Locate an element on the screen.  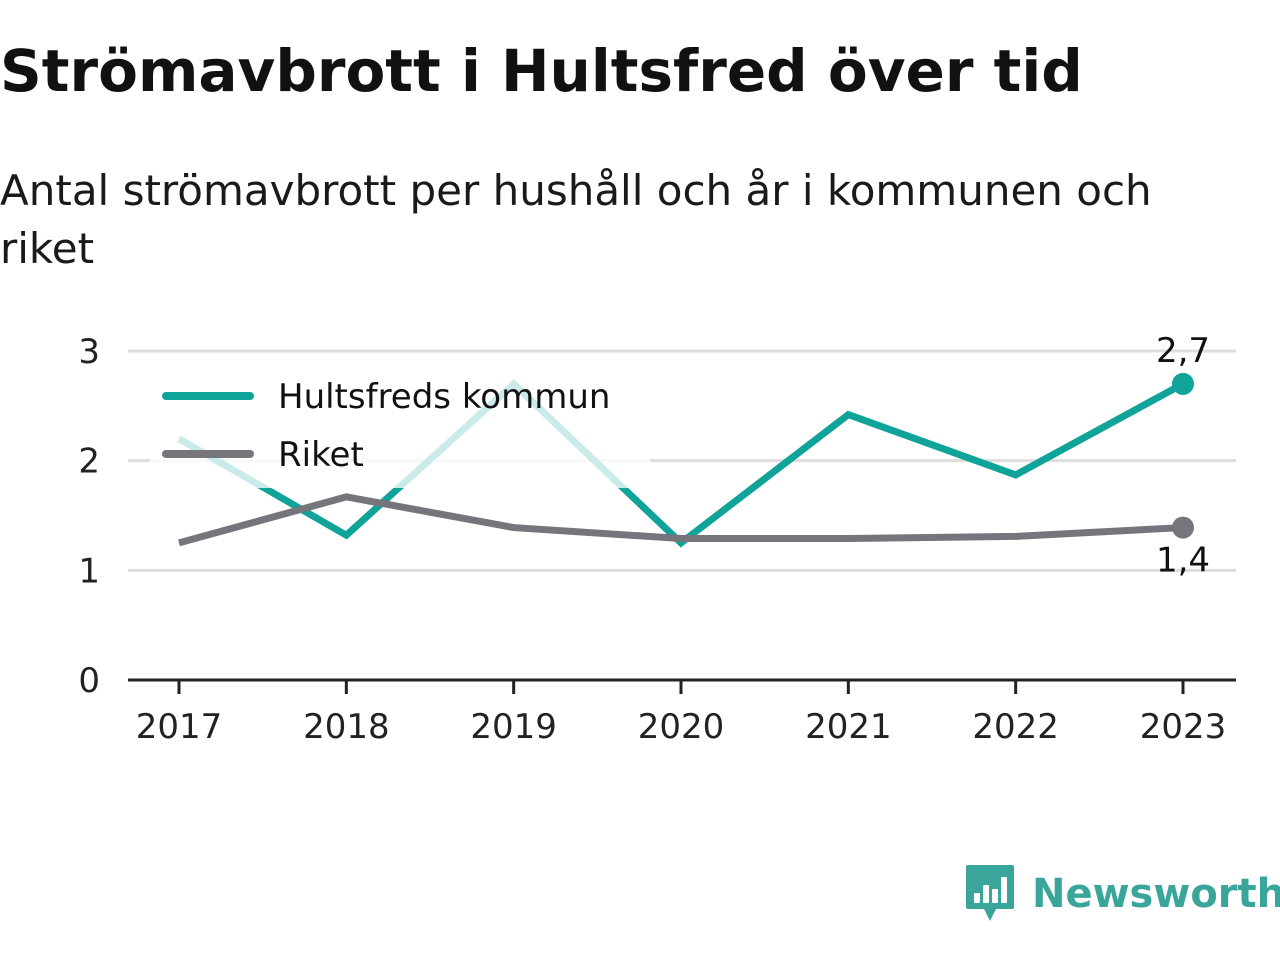
y-tick-label-1: 1 is located at coordinates (89, 571).